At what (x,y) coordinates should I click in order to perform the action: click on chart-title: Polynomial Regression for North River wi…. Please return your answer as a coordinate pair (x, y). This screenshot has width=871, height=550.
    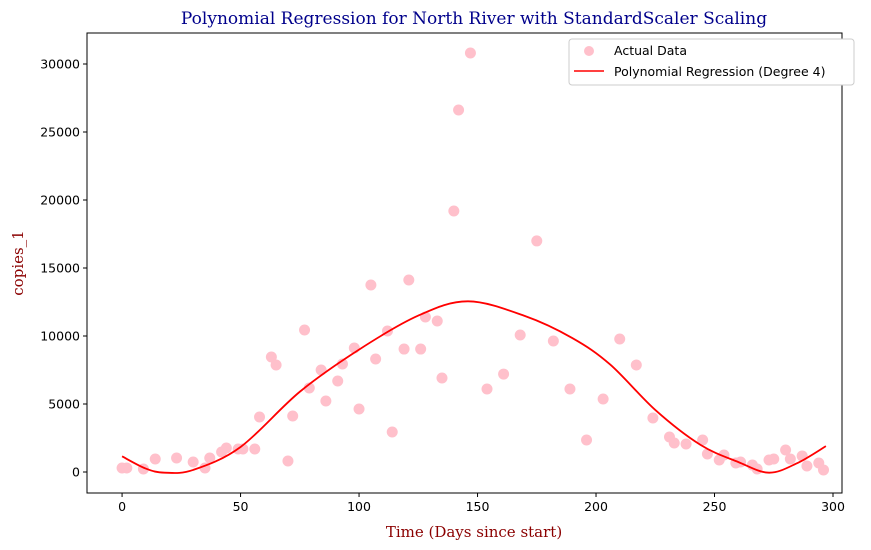
    Looking at the image, I should click on (474, 19).